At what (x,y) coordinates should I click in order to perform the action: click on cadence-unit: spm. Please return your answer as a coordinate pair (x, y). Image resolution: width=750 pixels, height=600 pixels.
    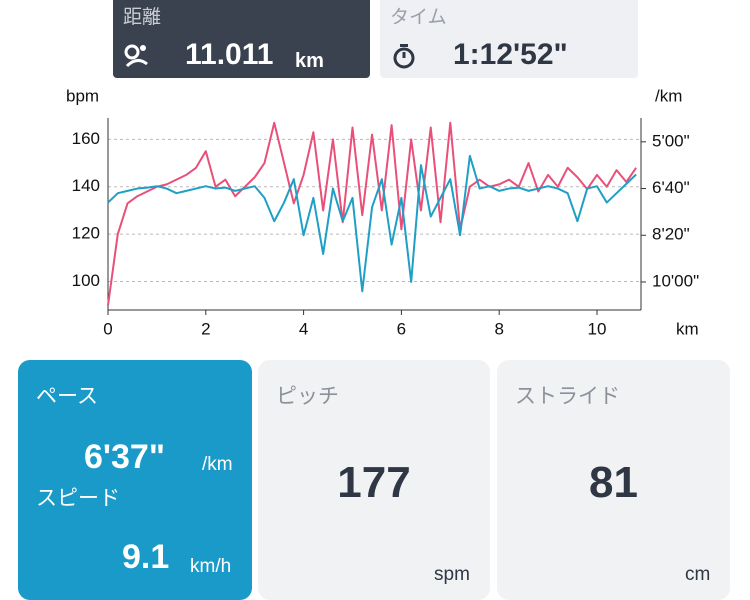
    Looking at the image, I should click on (452, 574).